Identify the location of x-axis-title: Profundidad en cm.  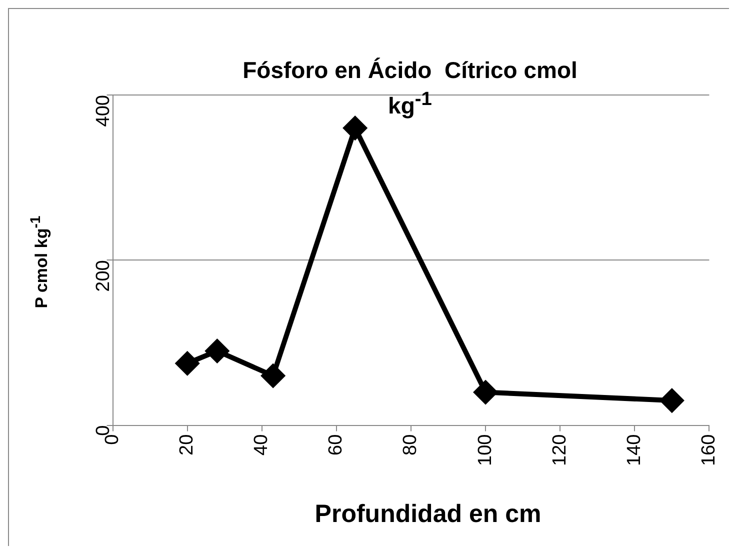
(428, 514).